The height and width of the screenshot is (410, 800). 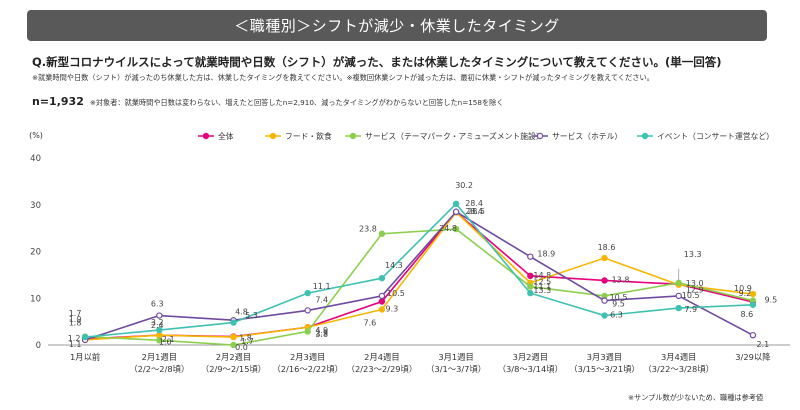 I want to click on data-label: 10.9, so click(x=743, y=288).